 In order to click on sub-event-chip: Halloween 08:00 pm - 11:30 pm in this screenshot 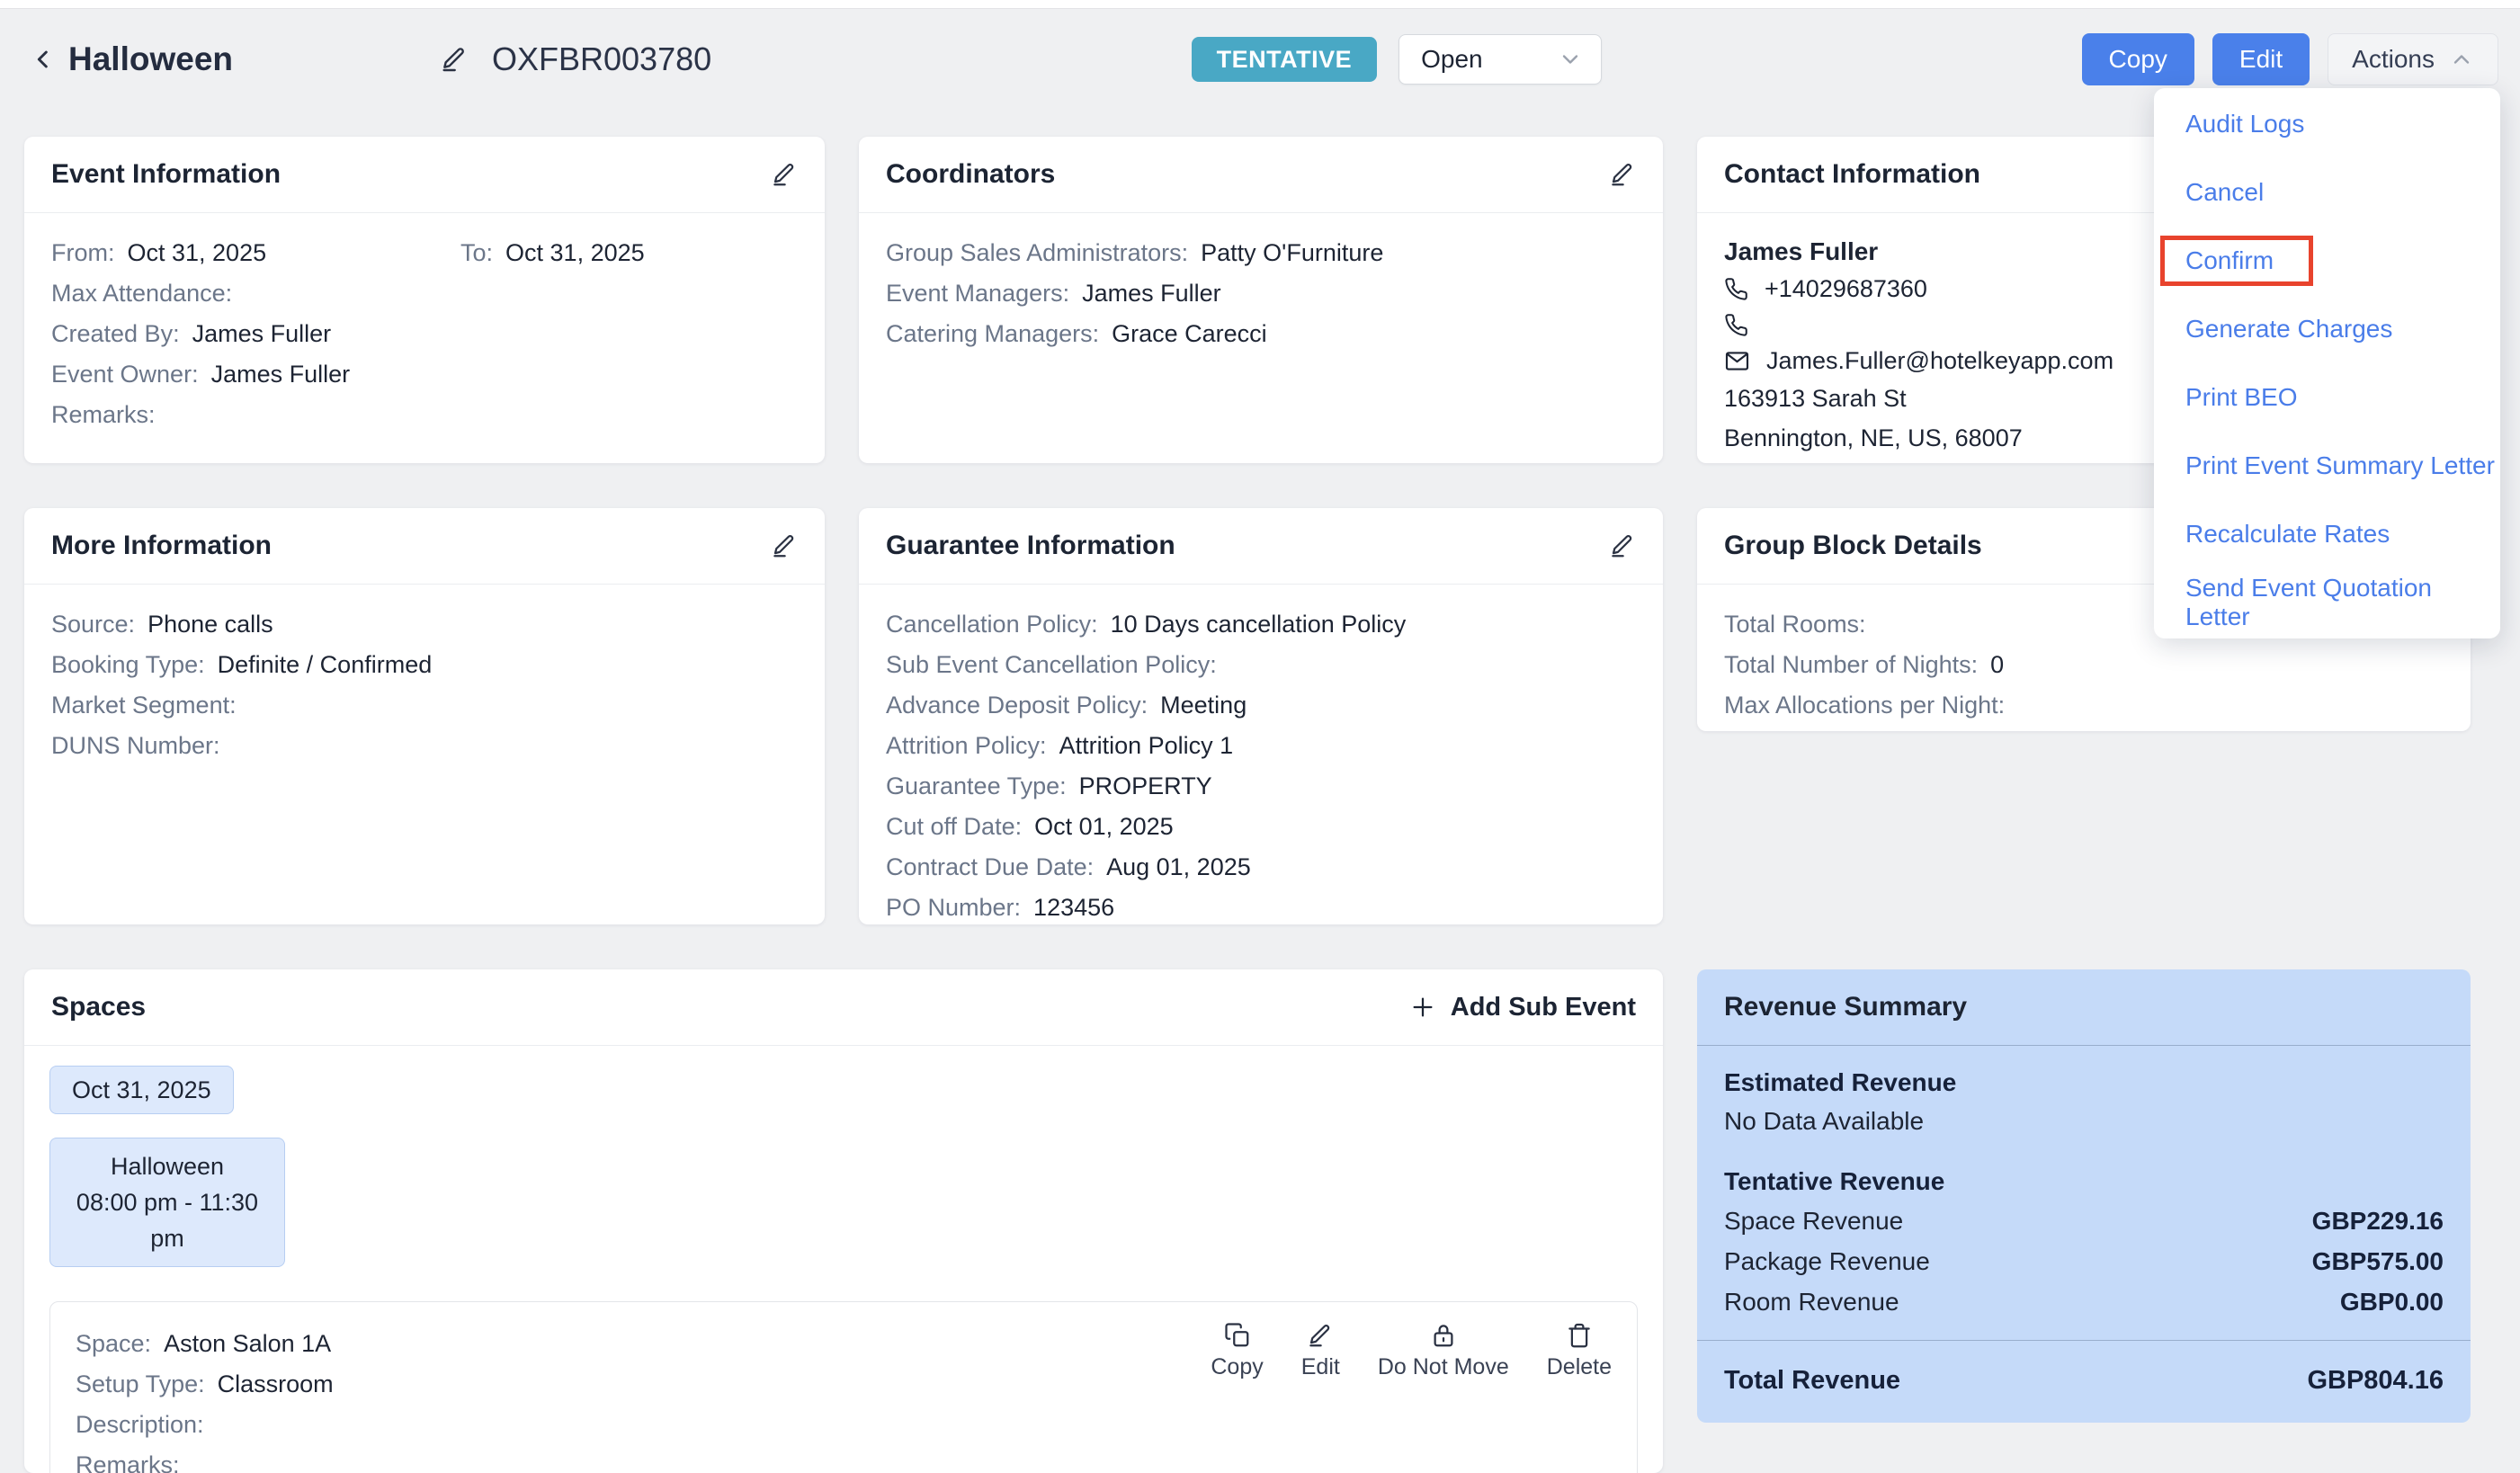, I will do `click(167, 1202)`.